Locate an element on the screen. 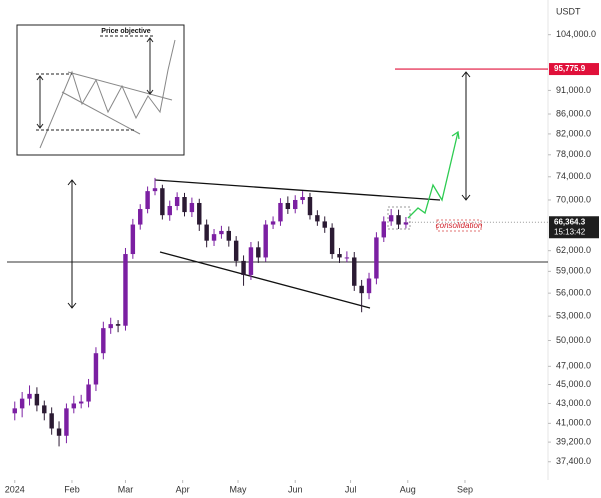  x-tick-label: May is located at coordinates (239, 489).